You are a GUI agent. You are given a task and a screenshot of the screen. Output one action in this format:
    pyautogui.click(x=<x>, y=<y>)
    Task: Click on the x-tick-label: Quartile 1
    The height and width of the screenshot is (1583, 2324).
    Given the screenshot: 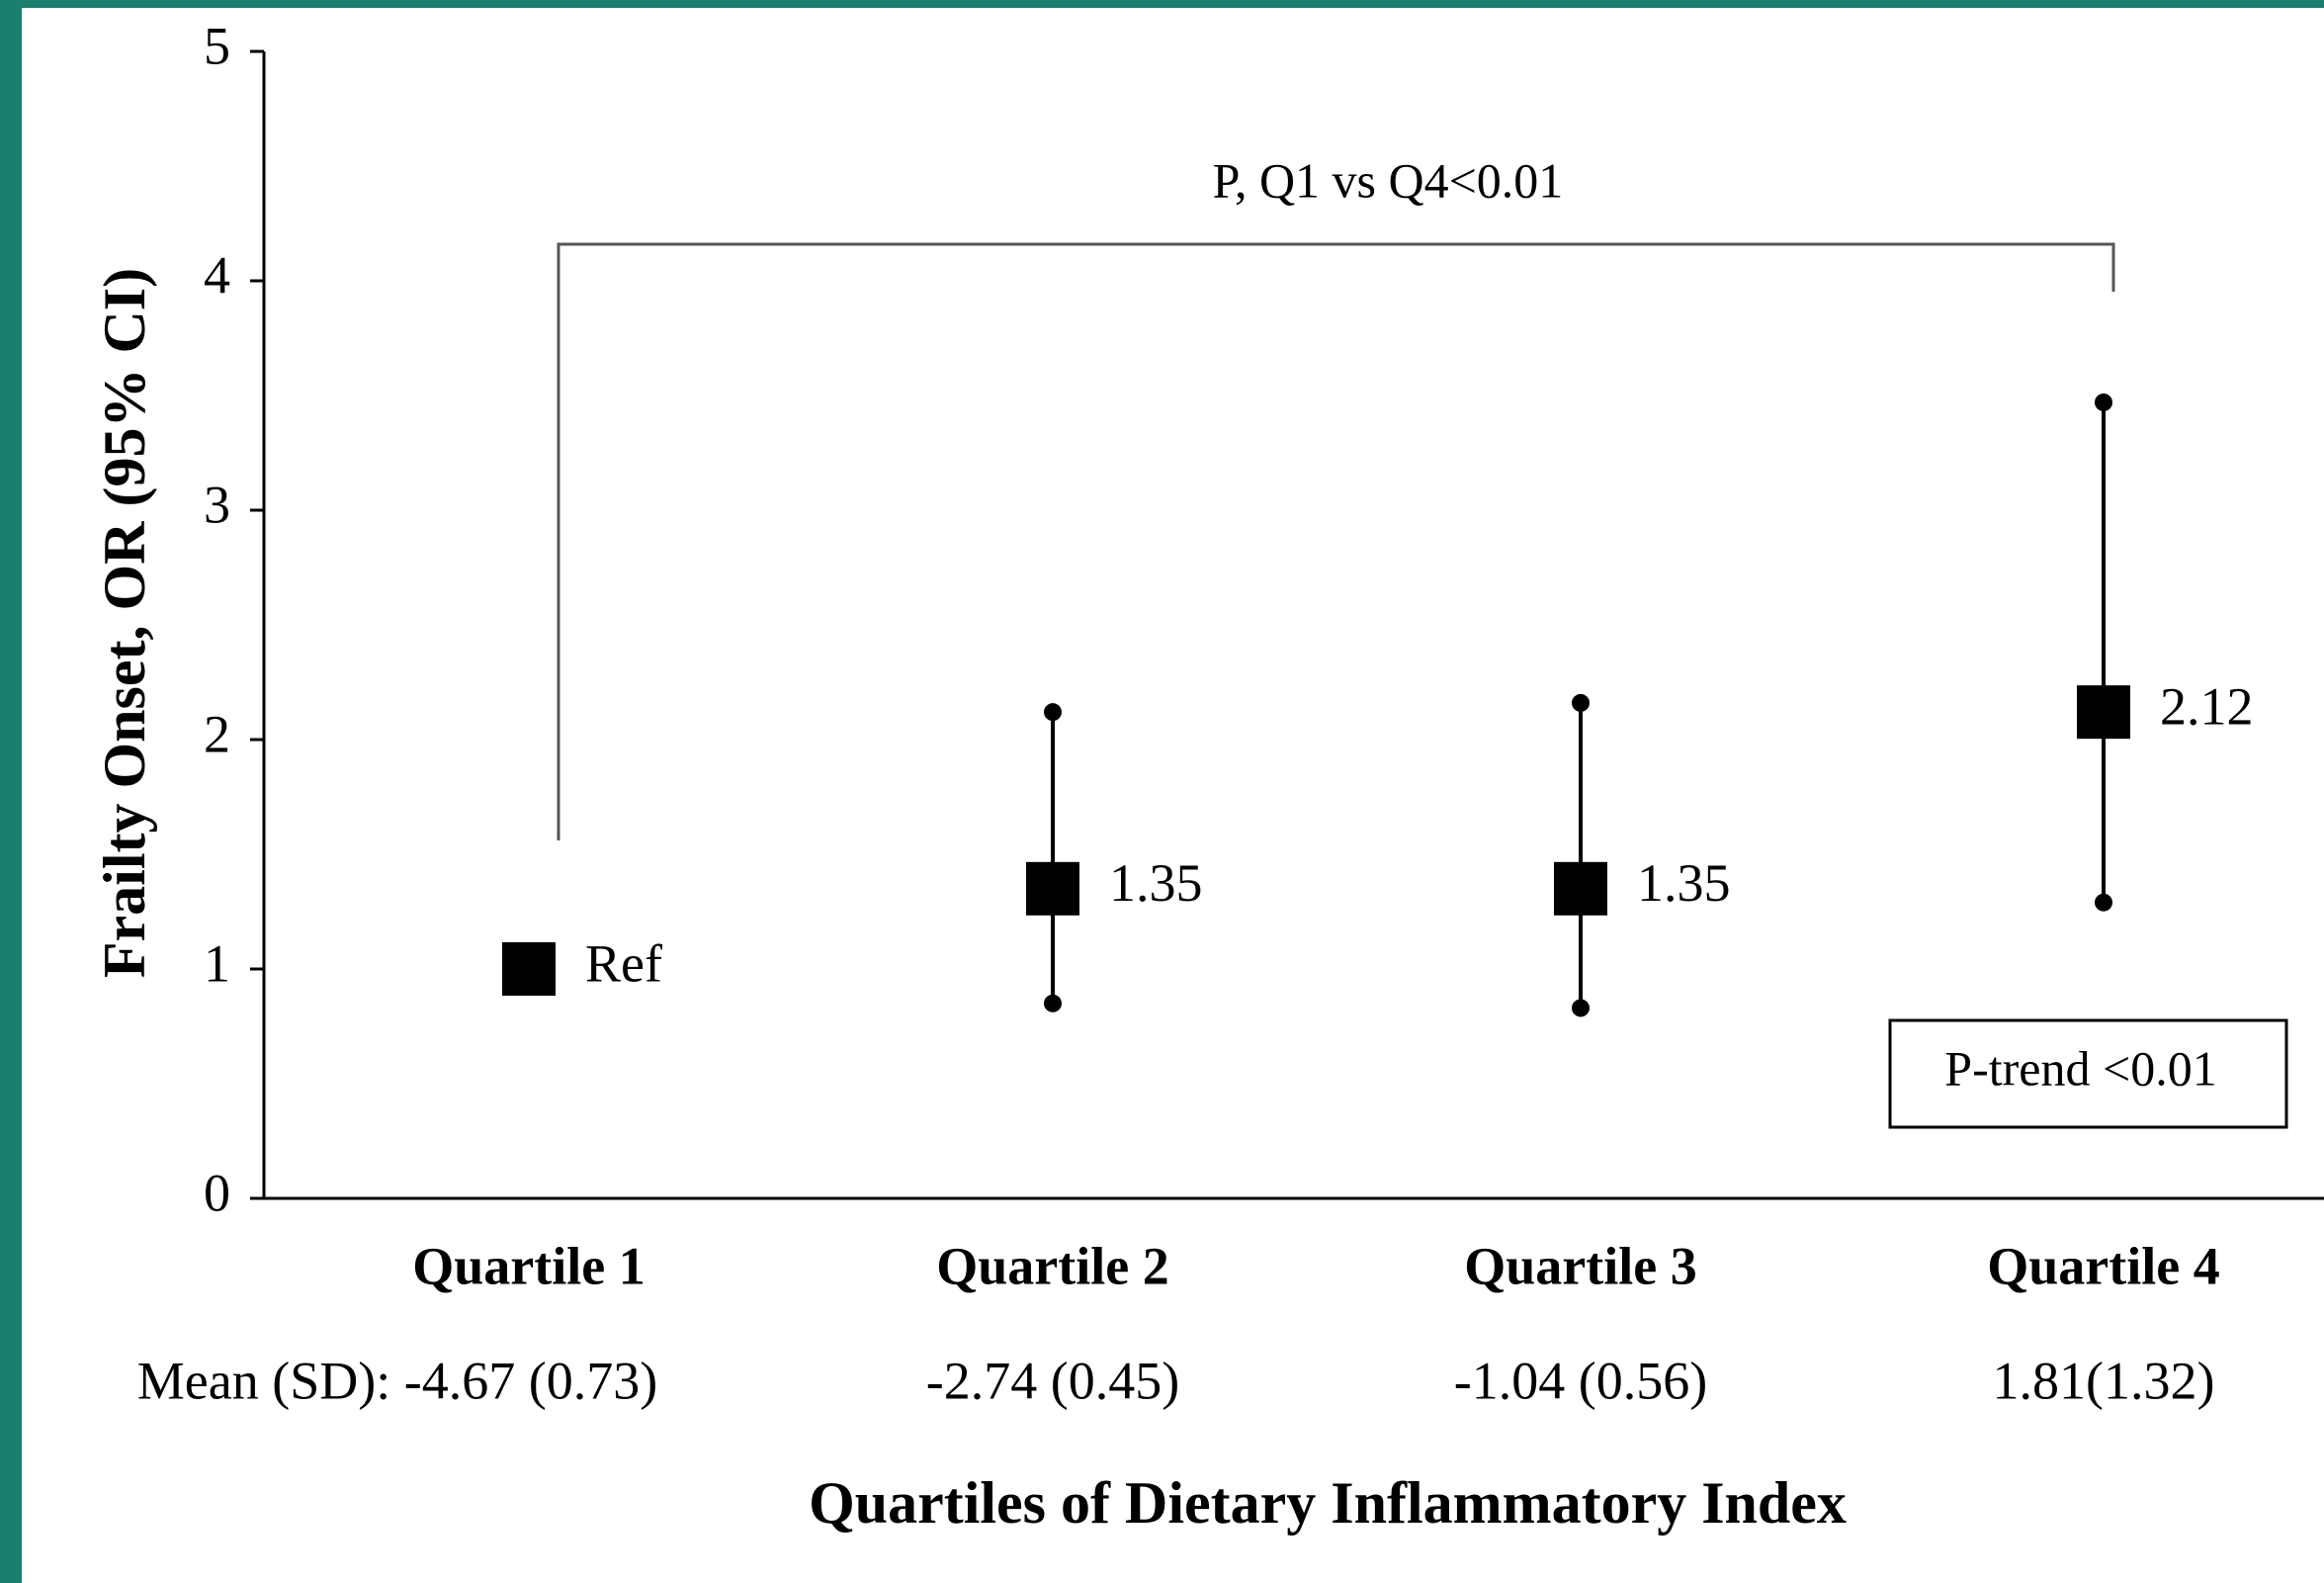 What is the action you would take?
    pyautogui.click(x=528, y=1265)
    